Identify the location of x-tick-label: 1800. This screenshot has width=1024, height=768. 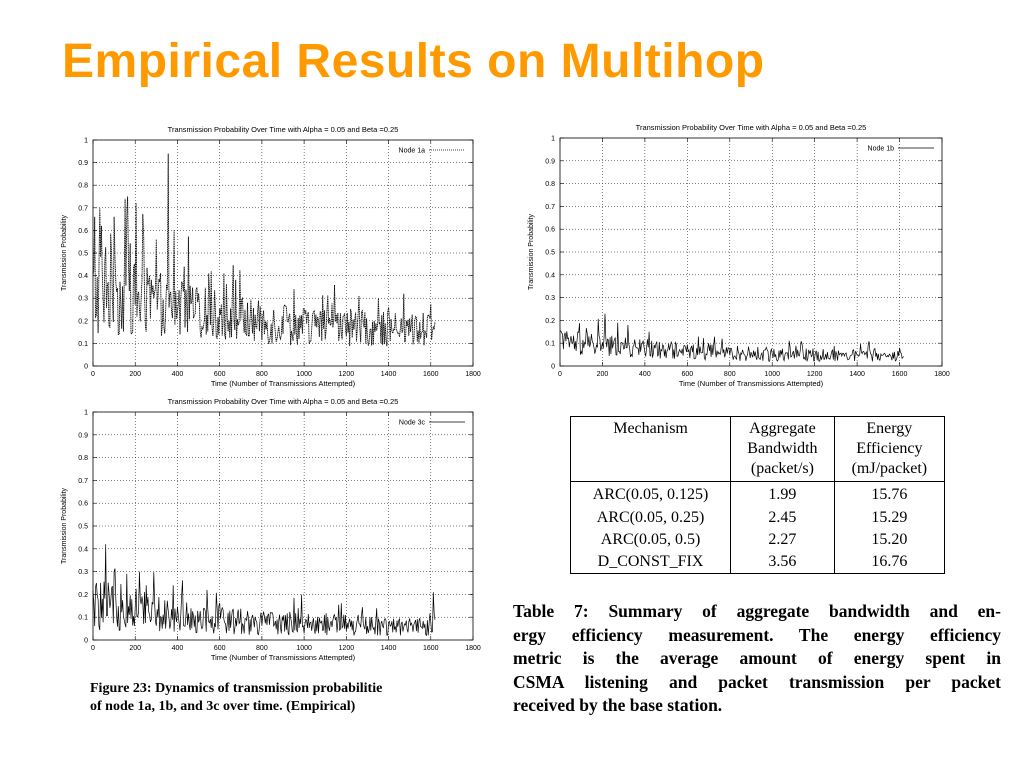
(942, 374).